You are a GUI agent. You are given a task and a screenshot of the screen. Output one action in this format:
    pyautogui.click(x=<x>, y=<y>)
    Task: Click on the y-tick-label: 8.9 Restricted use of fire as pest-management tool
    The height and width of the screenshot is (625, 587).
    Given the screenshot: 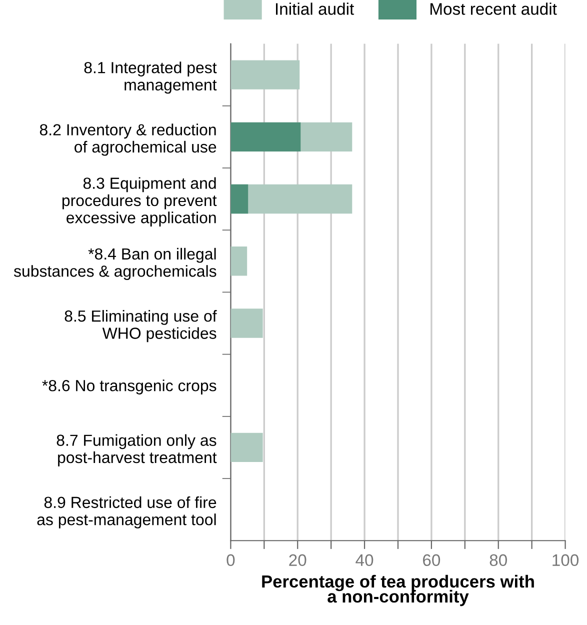 What is the action you would take?
    pyautogui.click(x=126, y=512)
    